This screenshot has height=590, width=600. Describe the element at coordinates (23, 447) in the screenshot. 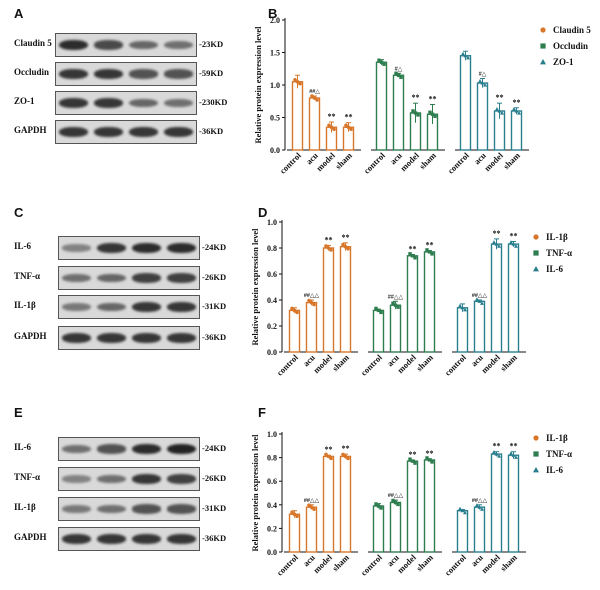

I see `blot-row-label: IL-6` at that location.